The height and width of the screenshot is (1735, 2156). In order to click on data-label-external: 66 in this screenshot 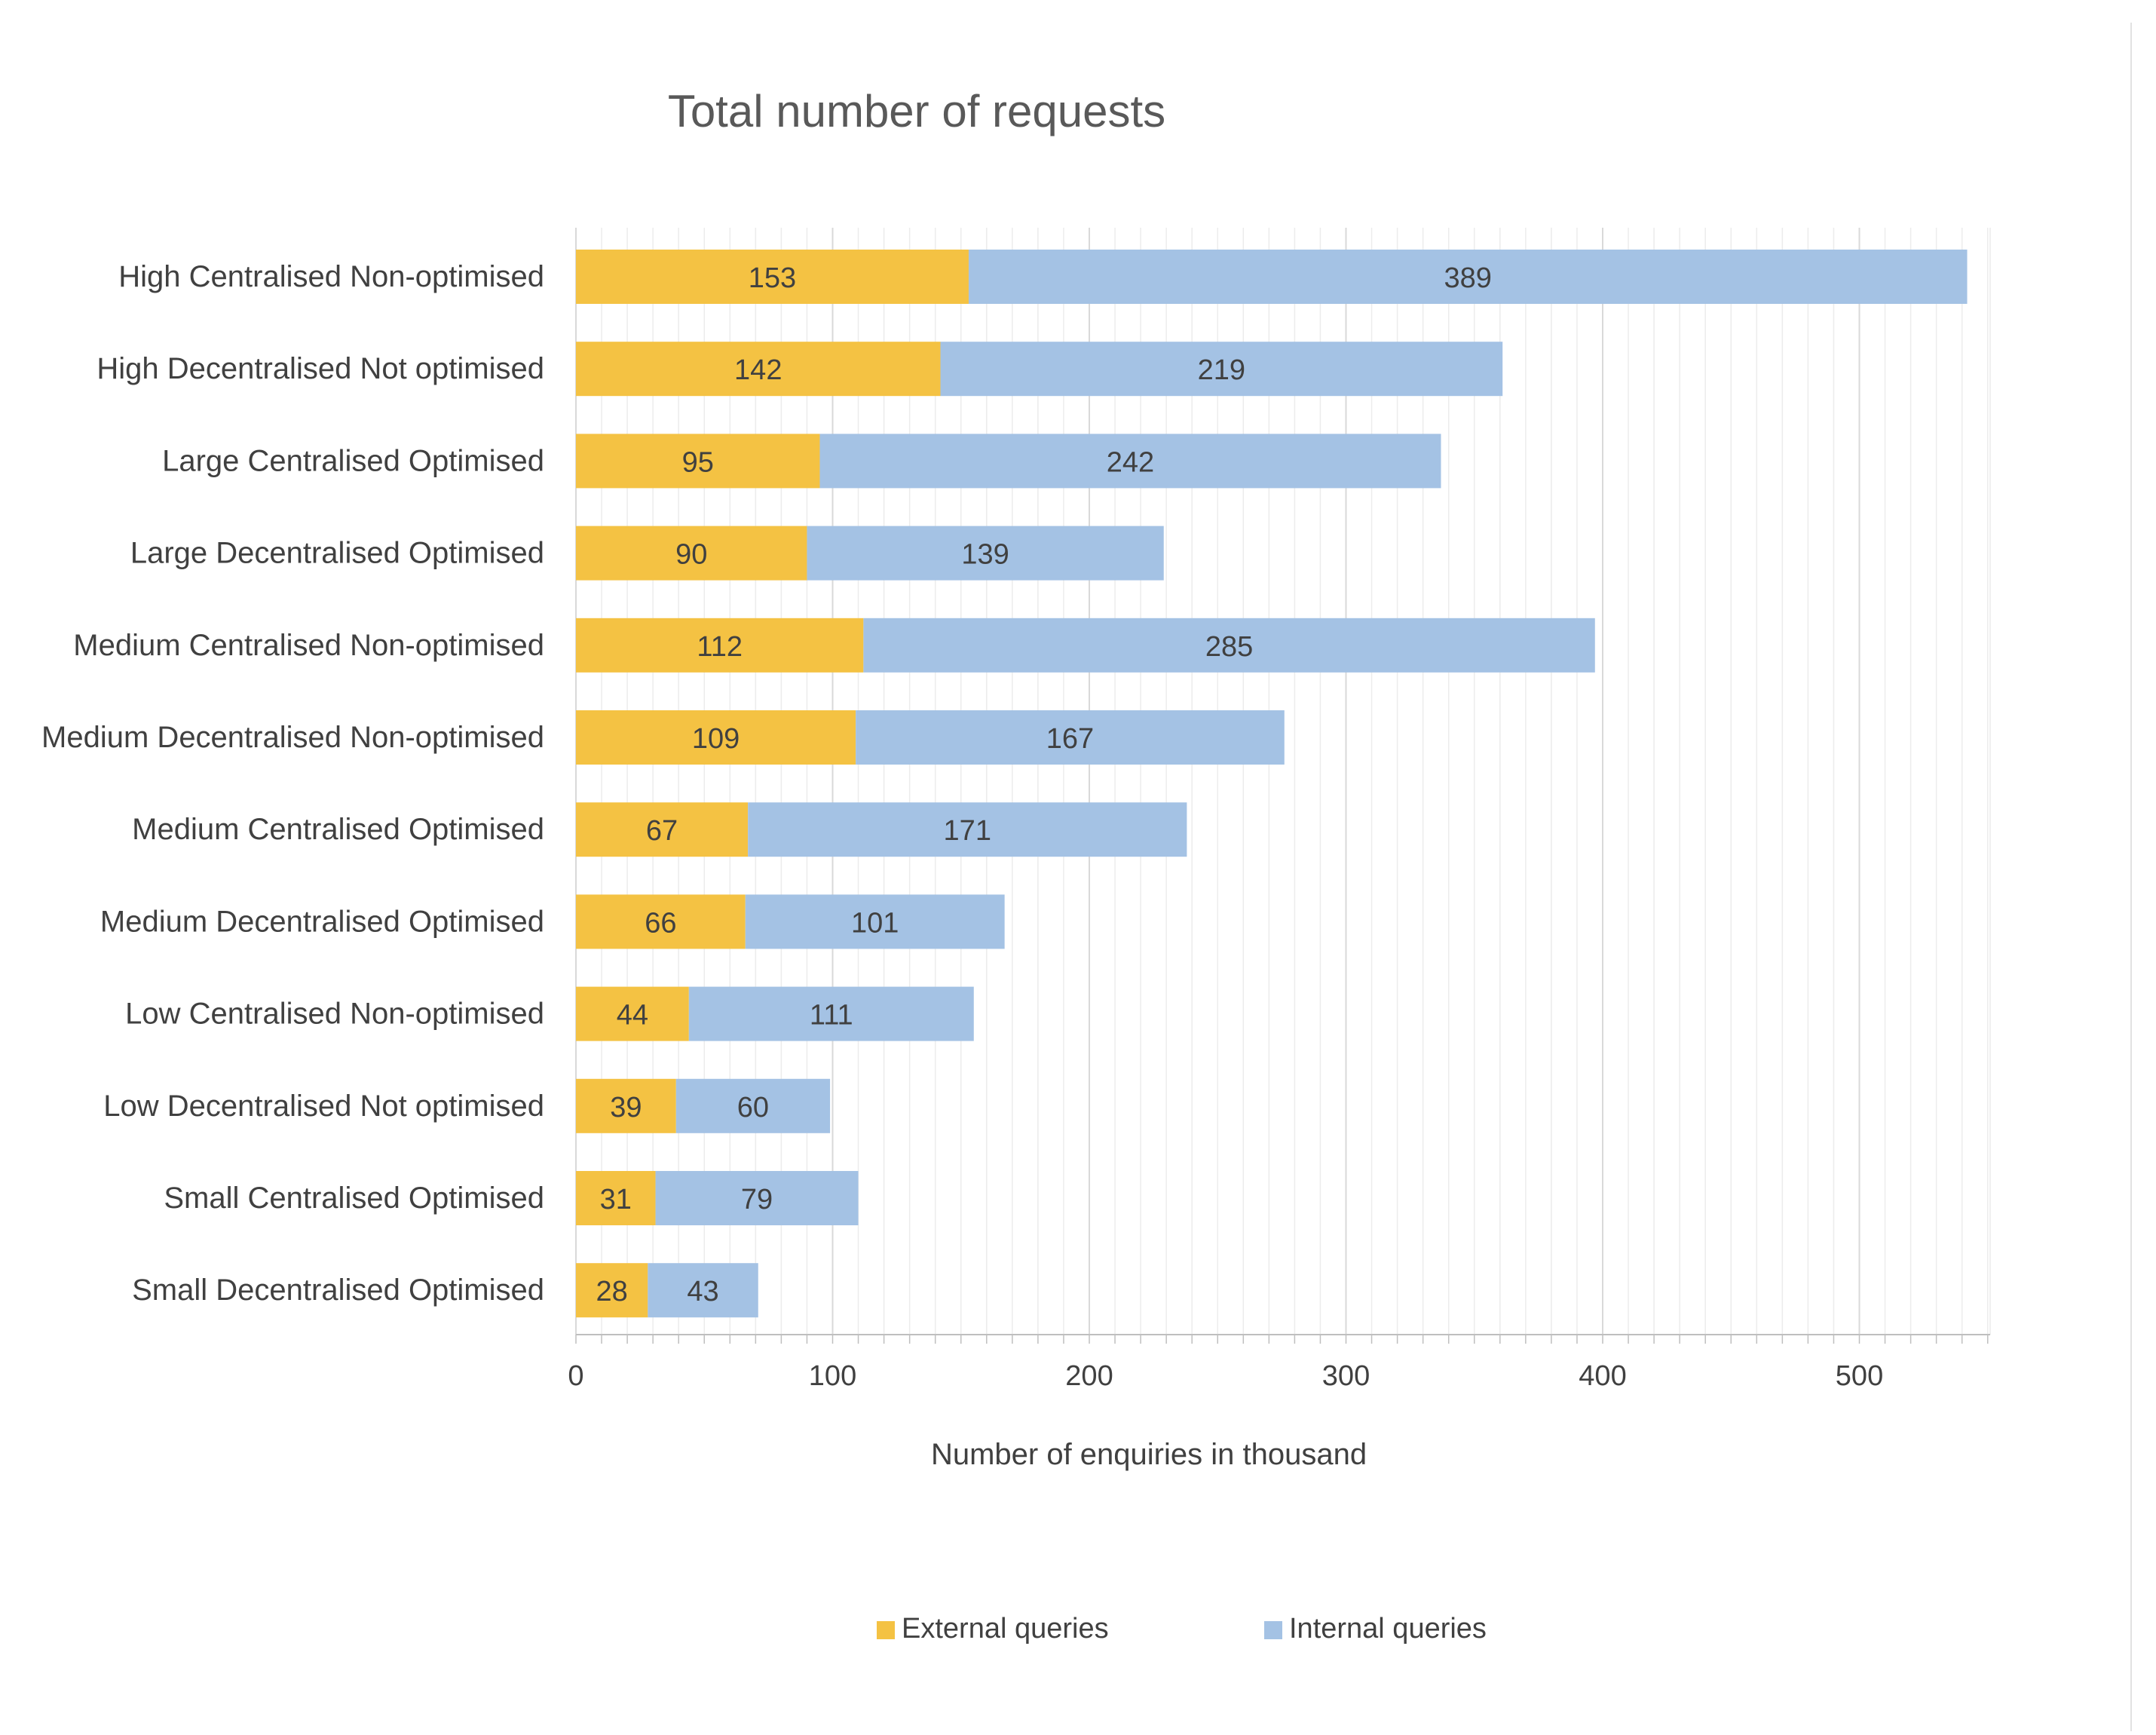, I will do `click(660, 923)`.